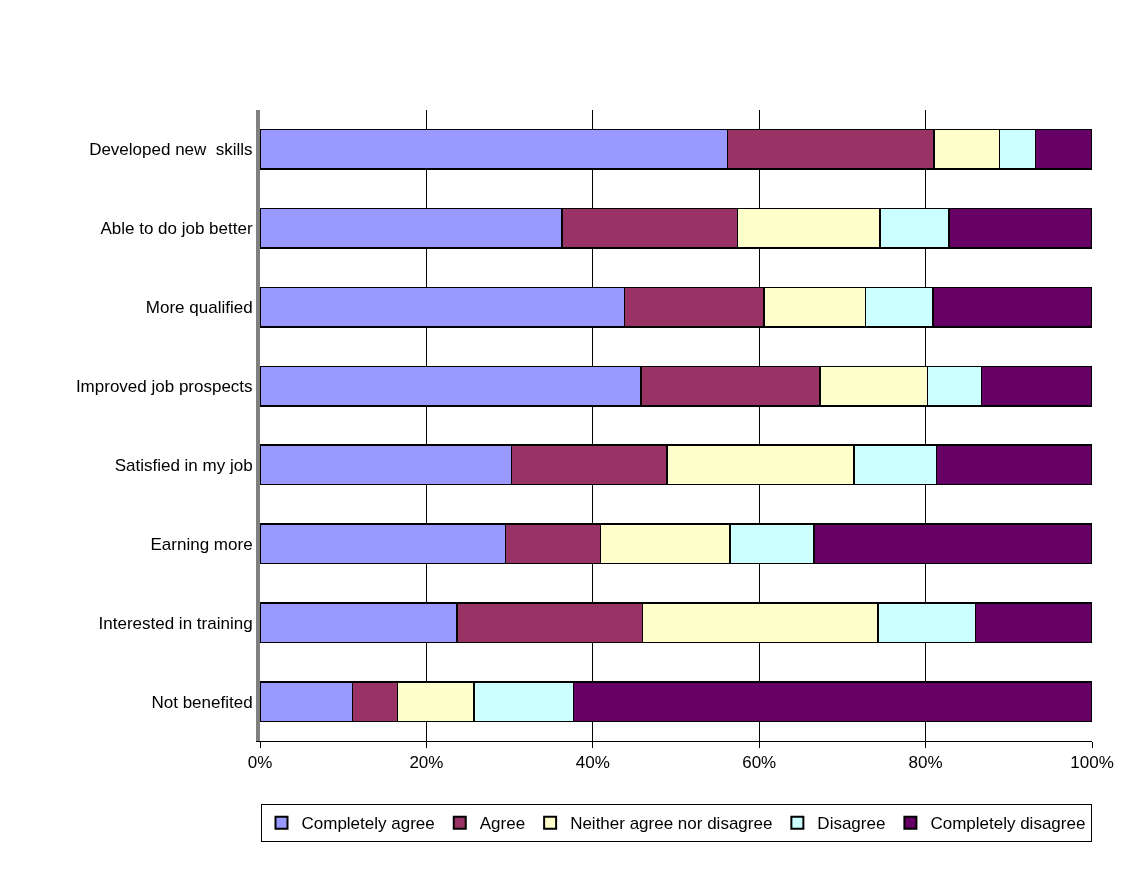 The width and height of the screenshot is (1128, 871). Describe the element at coordinates (201, 544) in the screenshot. I see `y-tick-label: Earning more` at that location.